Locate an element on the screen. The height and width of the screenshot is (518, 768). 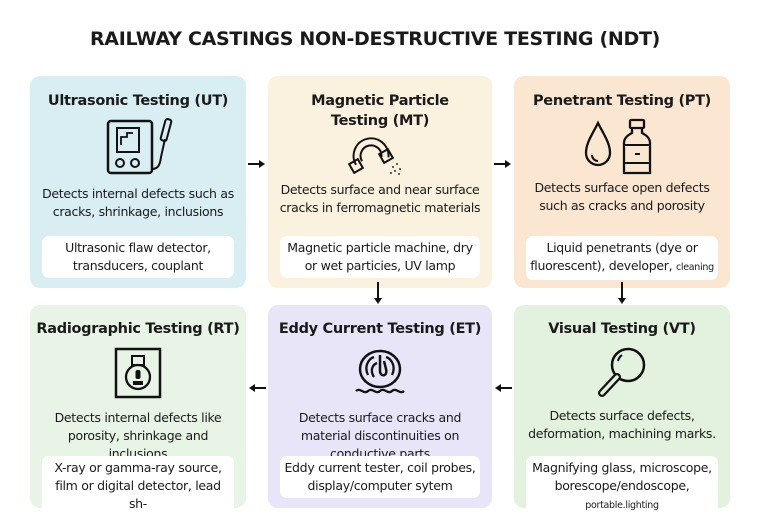
arrow-vt-to-et is located at coordinates (503, 388).